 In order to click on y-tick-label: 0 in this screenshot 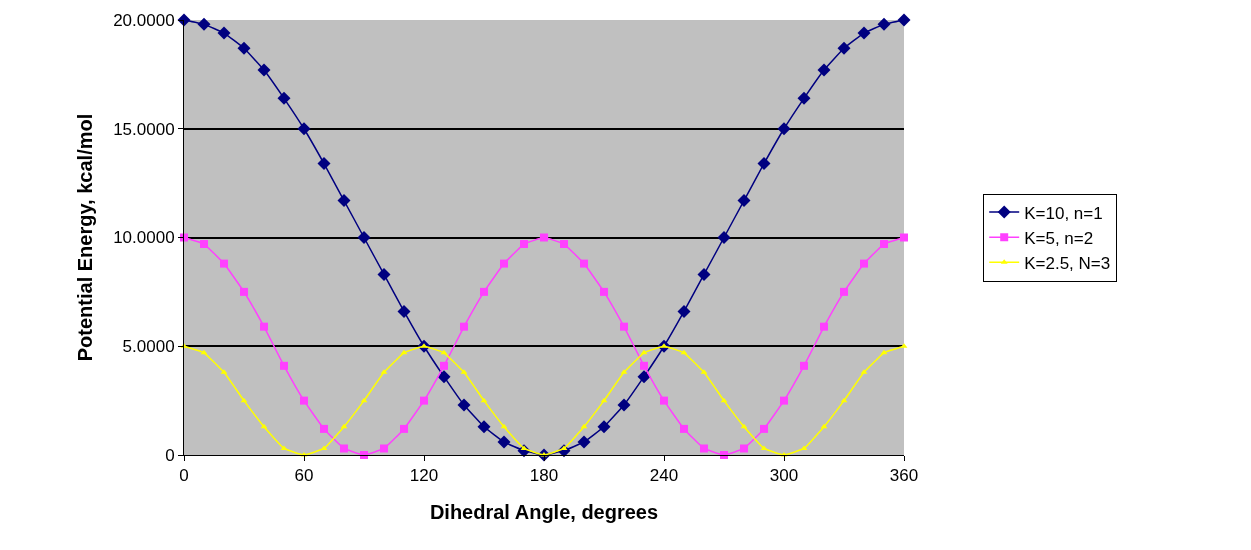, I will do `click(170, 455)`.